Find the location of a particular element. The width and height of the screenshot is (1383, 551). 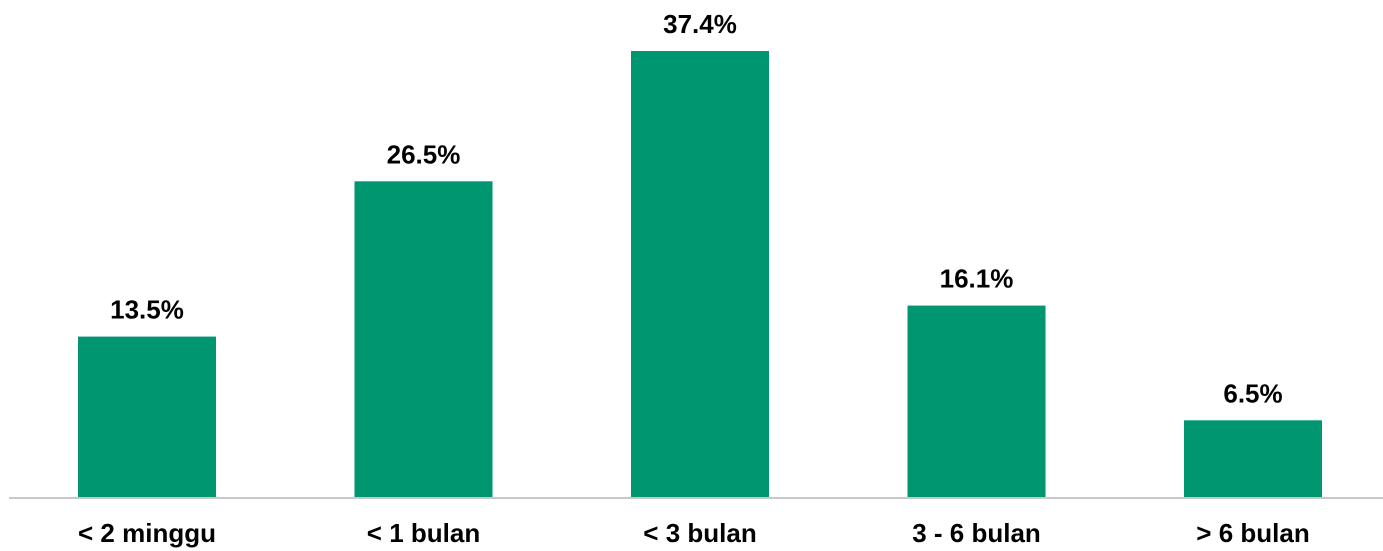

bar-value-label-4: 6.5% is located at coordinates (1252, 393).